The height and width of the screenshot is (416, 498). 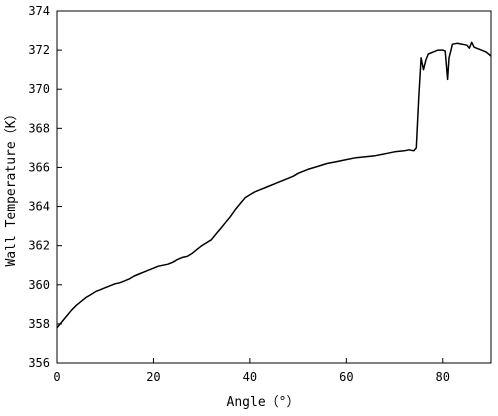 What do you see at coordinates (250, 377) in the screenshot?
I see `x-tick-label: 40` at bounding box center [250, 377].